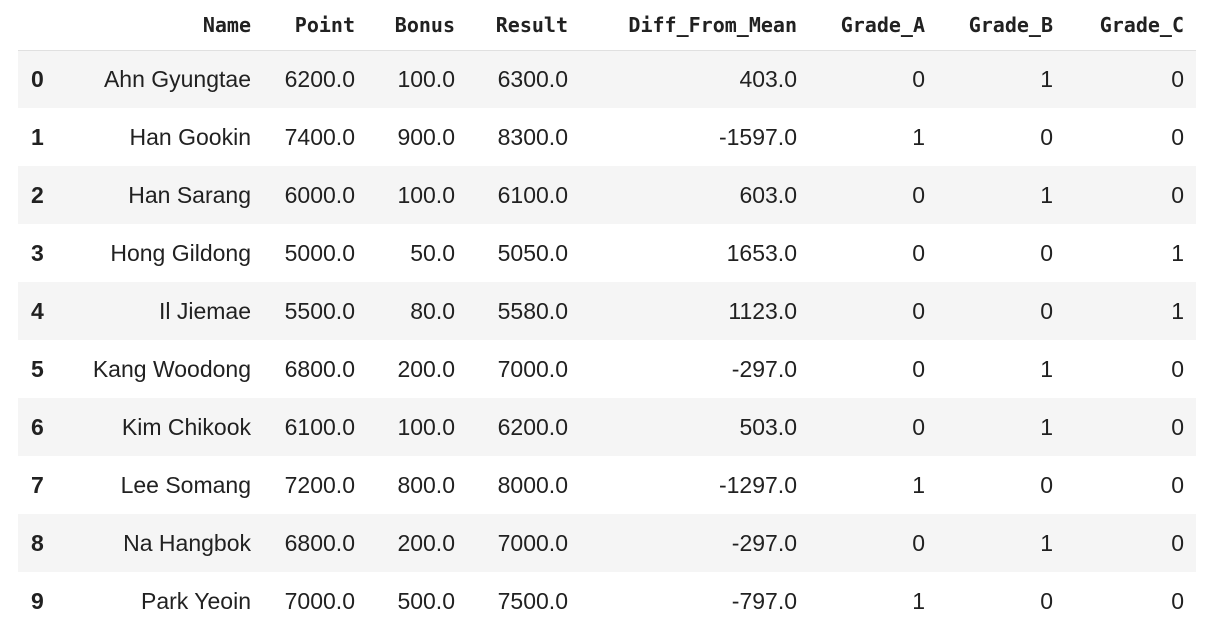 The width and height of the screenshot is (1207, 630). Describe the element at coordinates (761, 252) in the screenshot. I see `diff-from-mean-cell: 1653.0` at that location.